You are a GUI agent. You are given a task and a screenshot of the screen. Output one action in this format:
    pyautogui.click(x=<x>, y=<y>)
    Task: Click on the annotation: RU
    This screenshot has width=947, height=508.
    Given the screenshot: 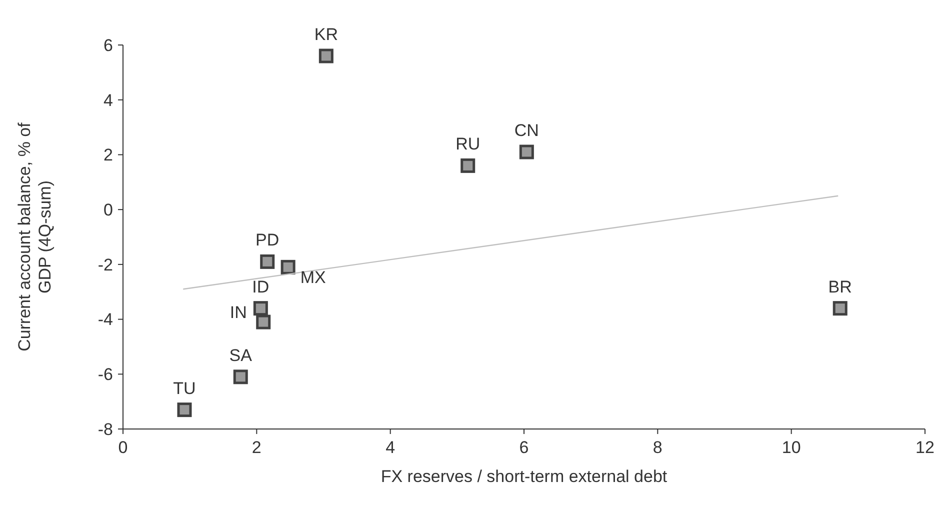 What is the action you would take?
    pyautogui.click(x=468, y=144)
    